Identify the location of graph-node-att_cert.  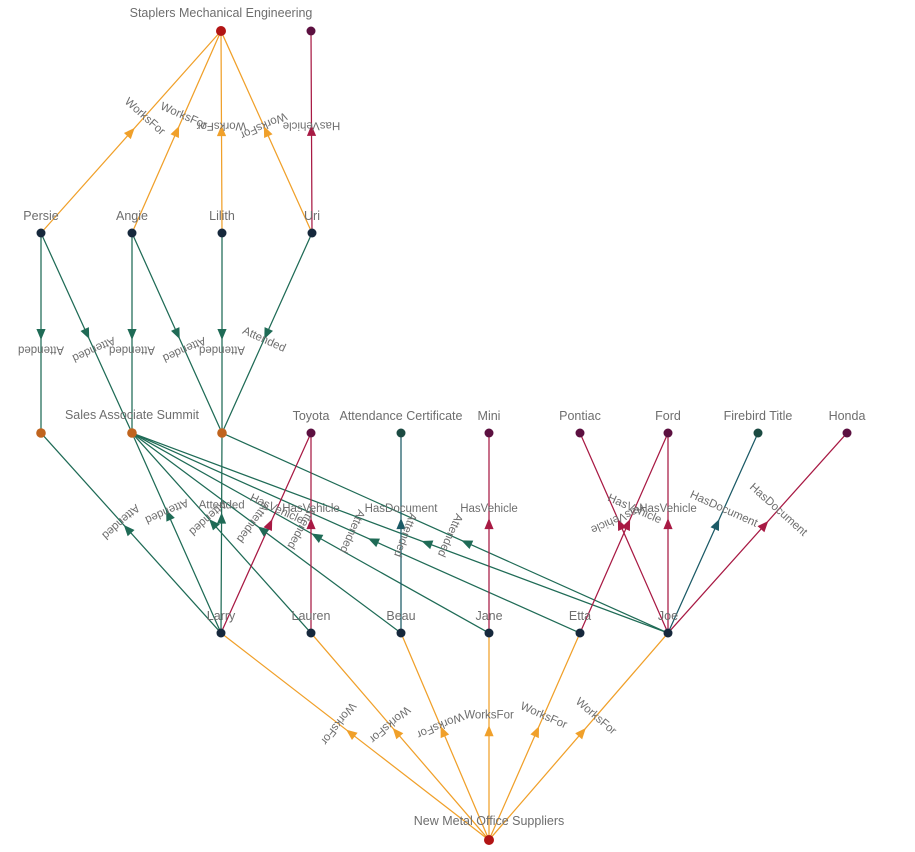
(401, 433).